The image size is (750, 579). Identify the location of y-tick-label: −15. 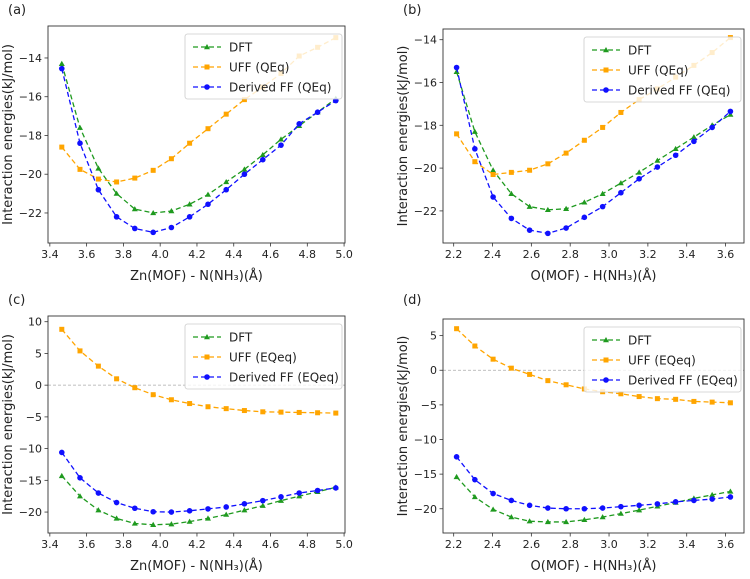
(425, 474).